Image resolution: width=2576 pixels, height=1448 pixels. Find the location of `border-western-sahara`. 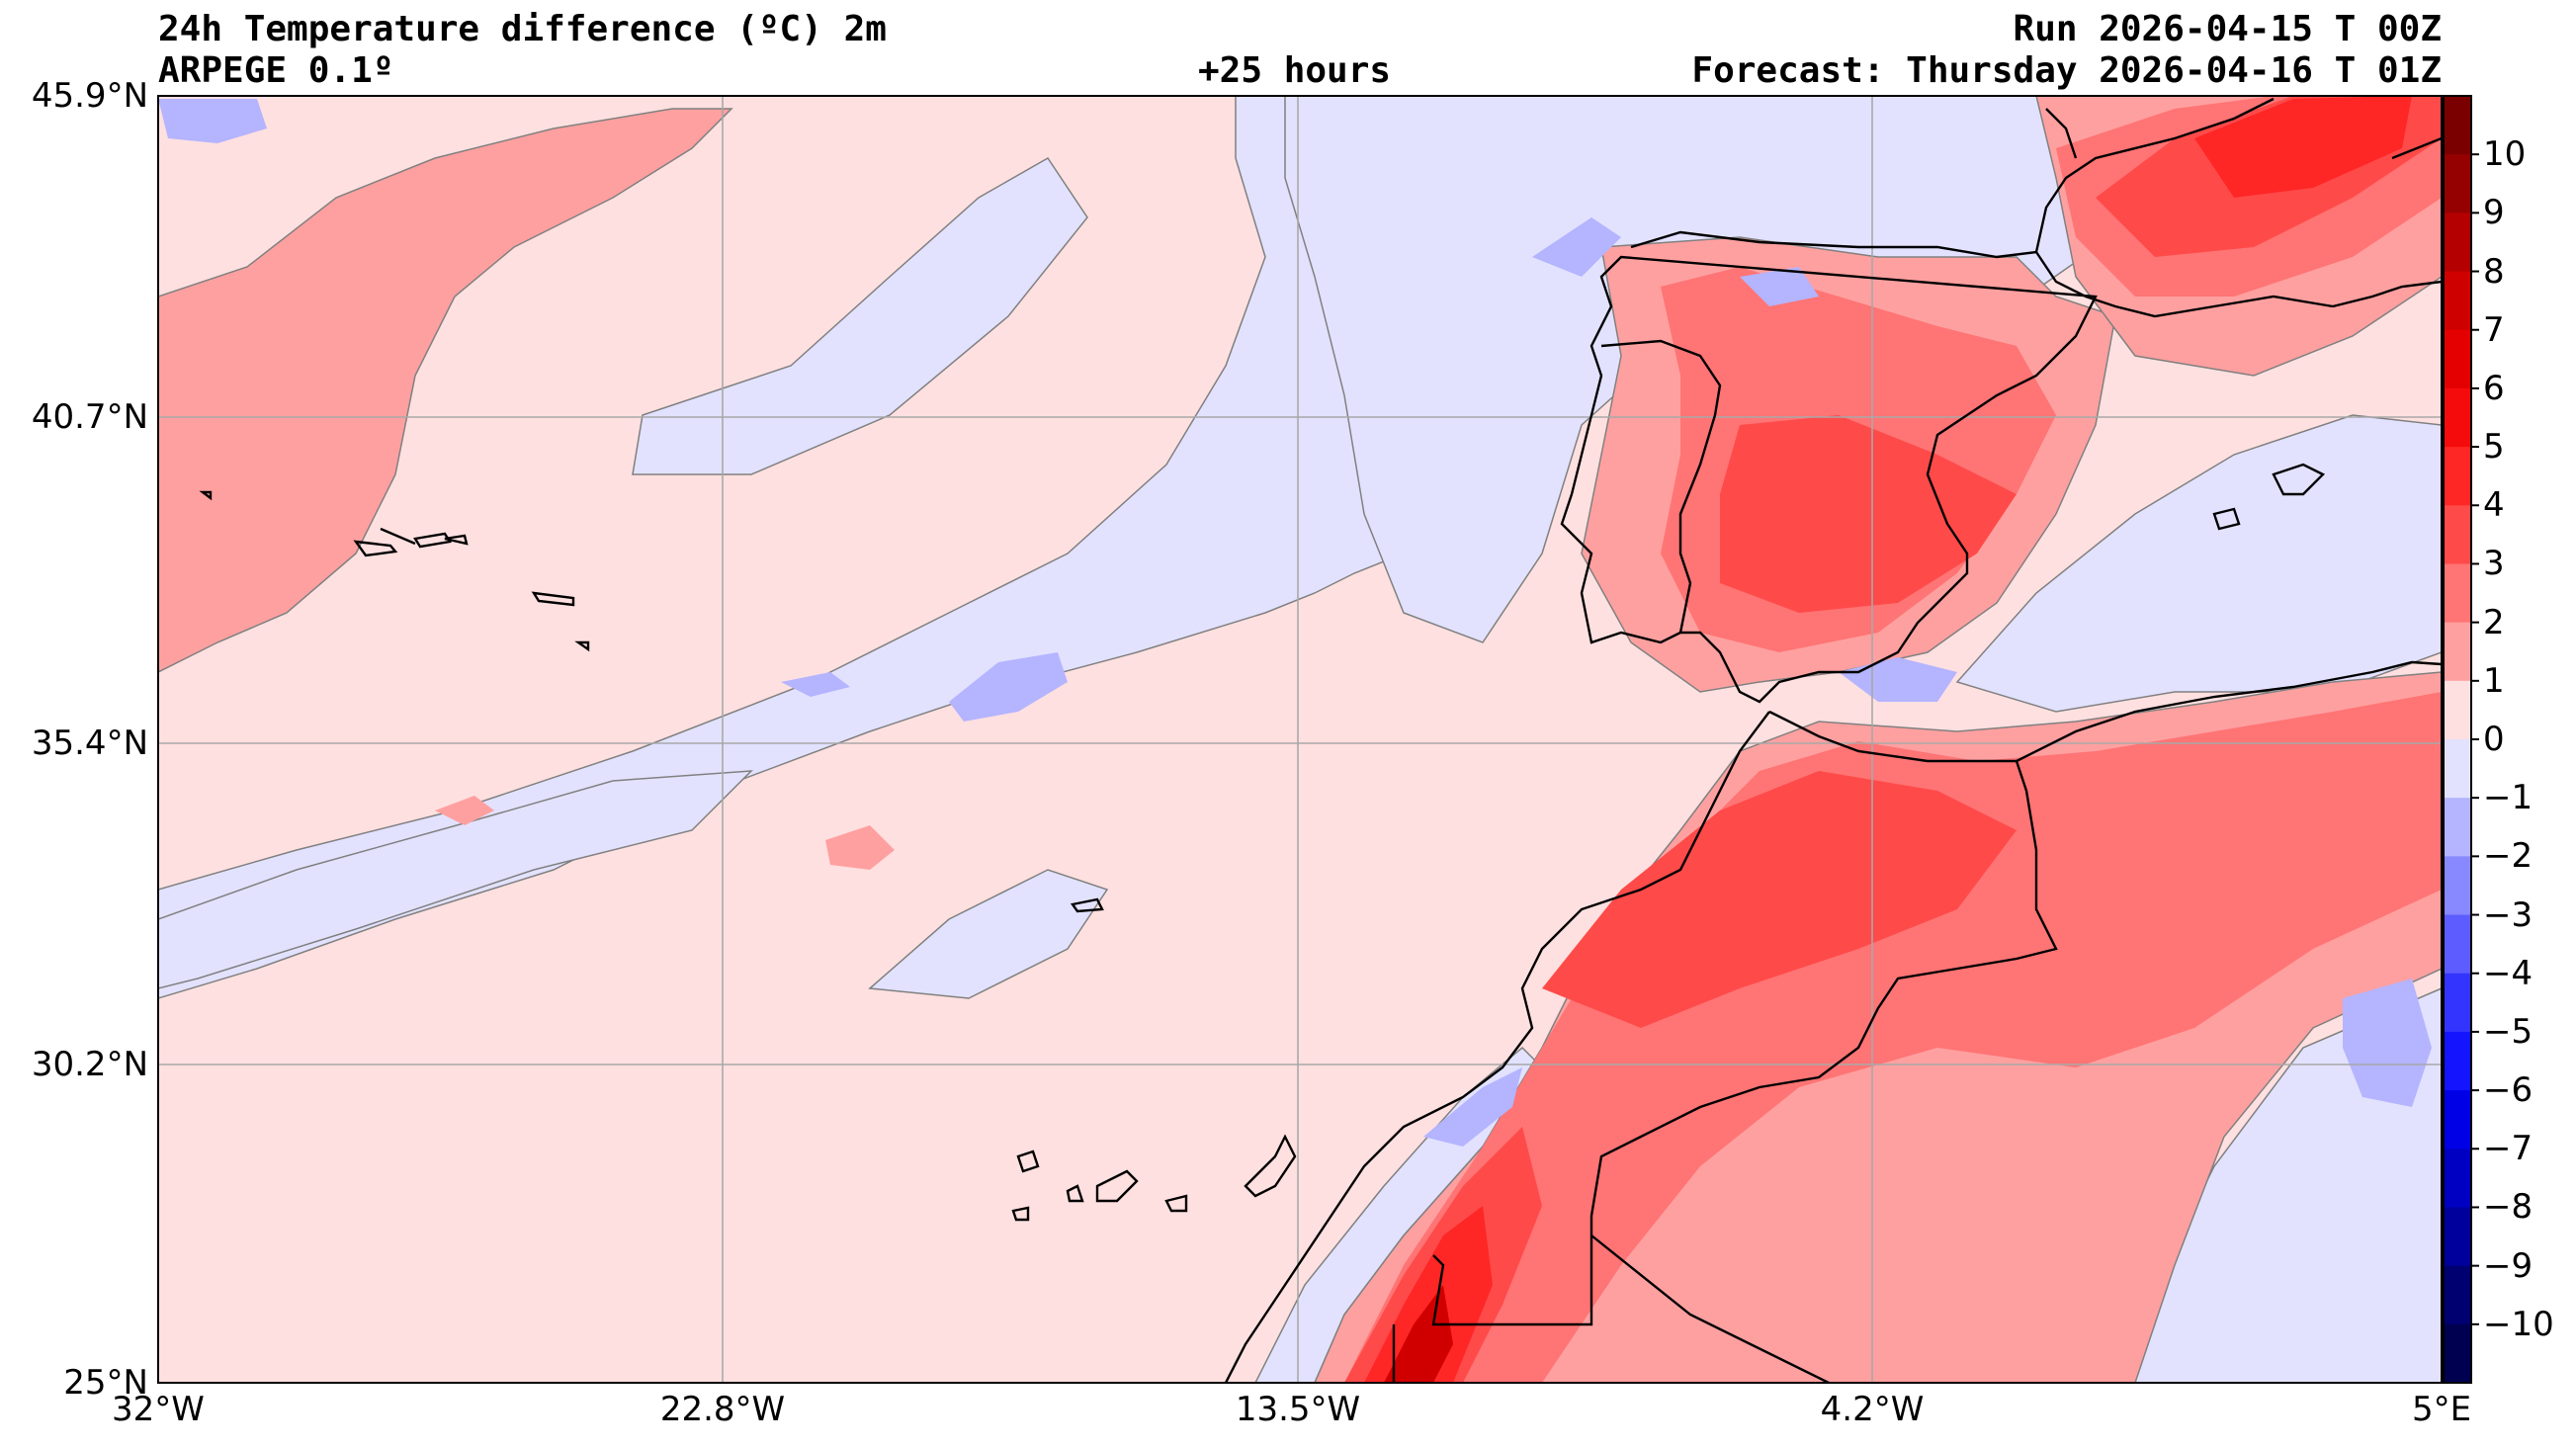

border-western-sahara is located at coordinates (1710, 1309).